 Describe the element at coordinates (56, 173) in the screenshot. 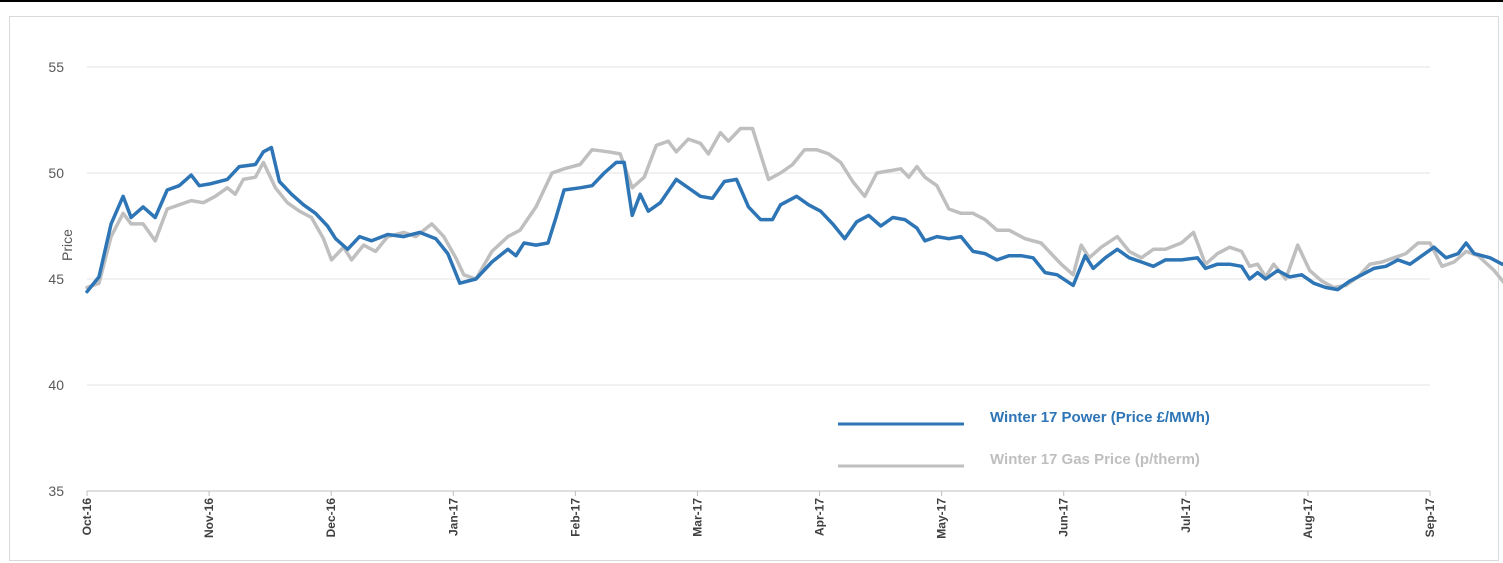

I see `y-tick-label: 50` at that location.